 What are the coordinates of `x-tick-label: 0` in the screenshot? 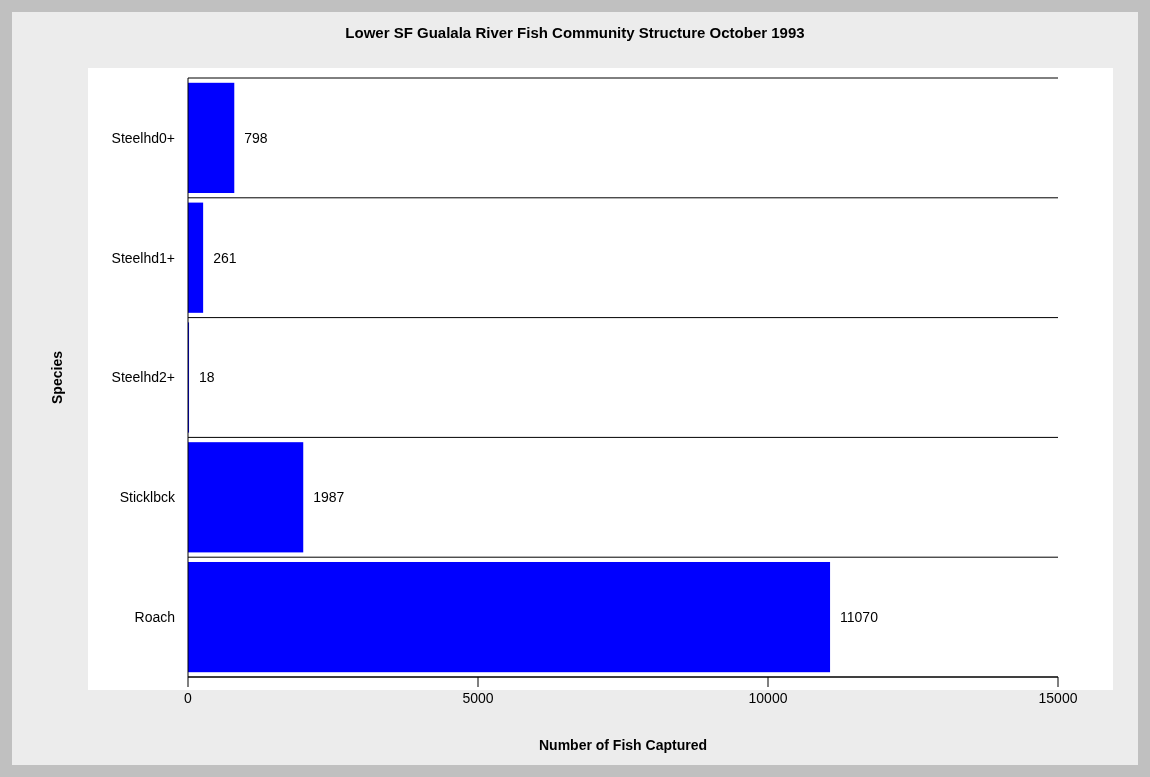 It's located at (188, 698).